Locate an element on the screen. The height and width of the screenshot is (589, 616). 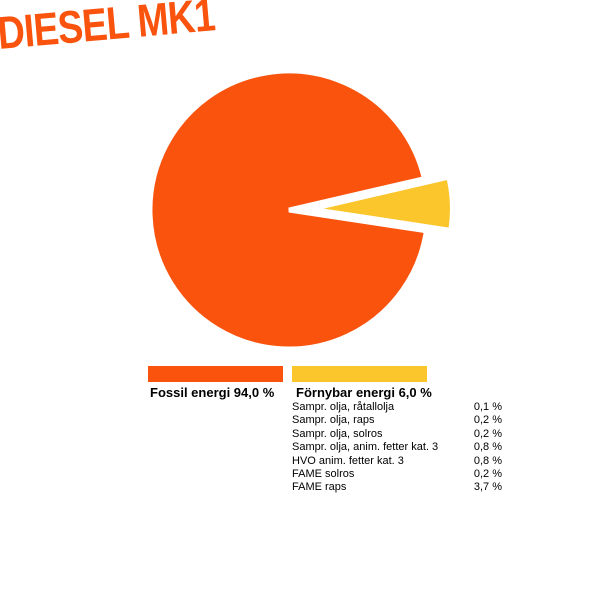
breakdown-label: FAME raps is located at coordinates (319, 487).